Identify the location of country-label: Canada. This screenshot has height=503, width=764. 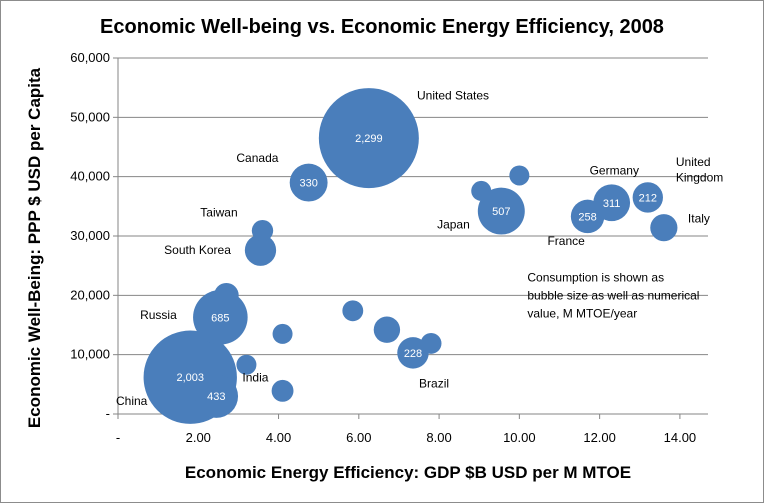
(257, 158).